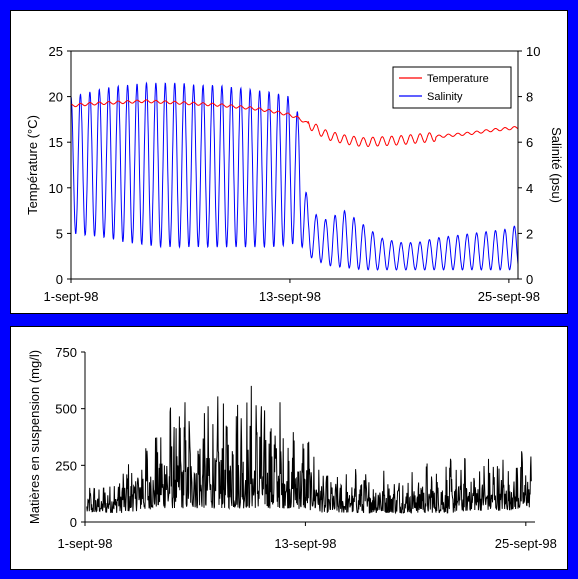 The width and height of the screenshot is (578, 579). What do you see at coordinates (32, 165) in the screenshot?
I see `left-y-axis-label: Température (°C)` at bounding box center [32, 165].